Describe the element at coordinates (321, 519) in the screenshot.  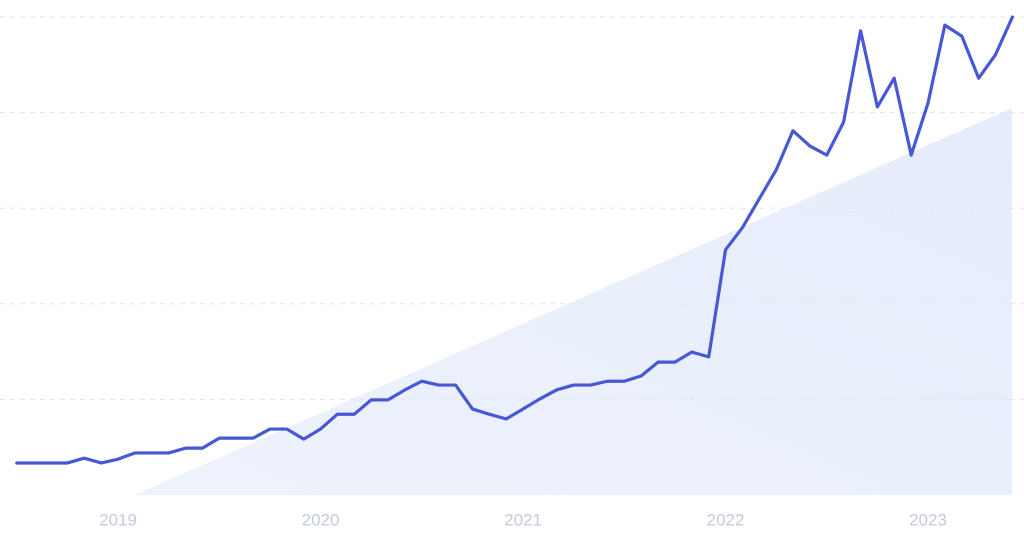
I see `x-tick-label: 2020` at that location.